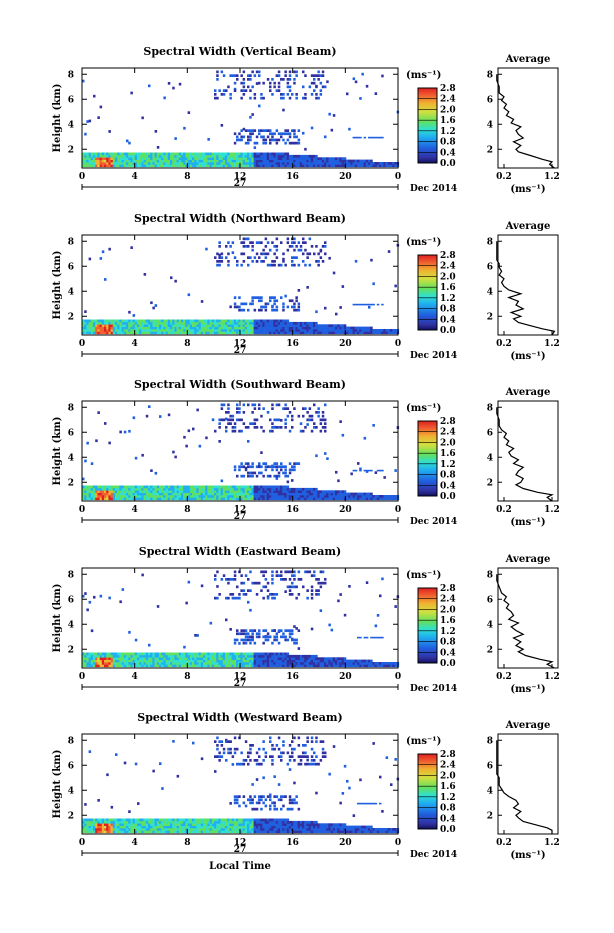 This screenshot has height=933, width=614. I want to click on y-axis-label: Height (km), so click(57, 451).